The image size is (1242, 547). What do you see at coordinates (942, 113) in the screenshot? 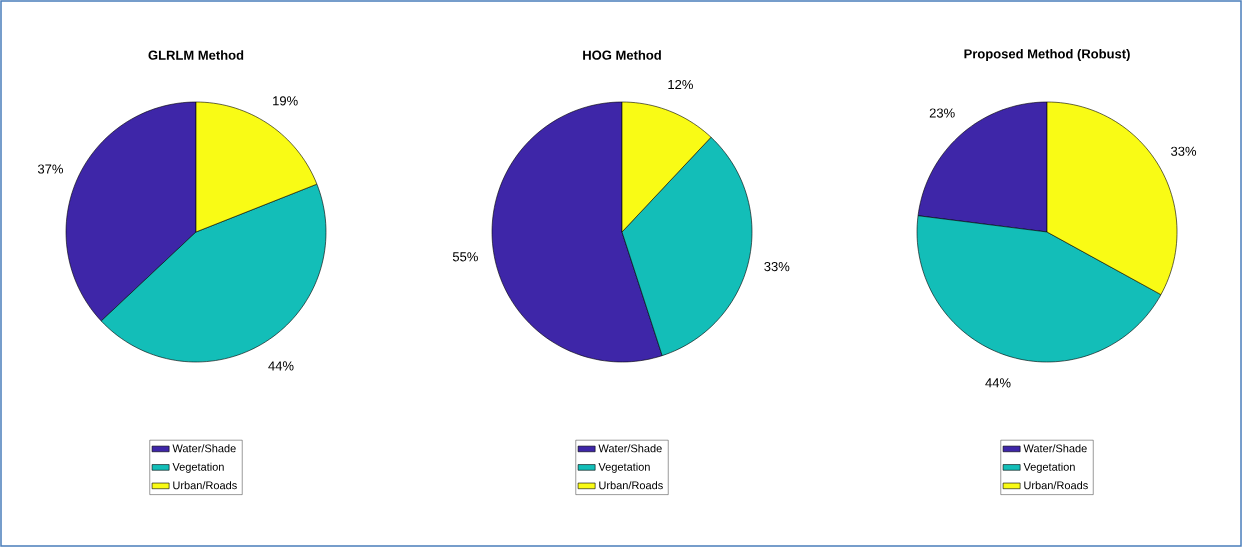
I see `data-label: 23%` at bounding box center [942, 113].